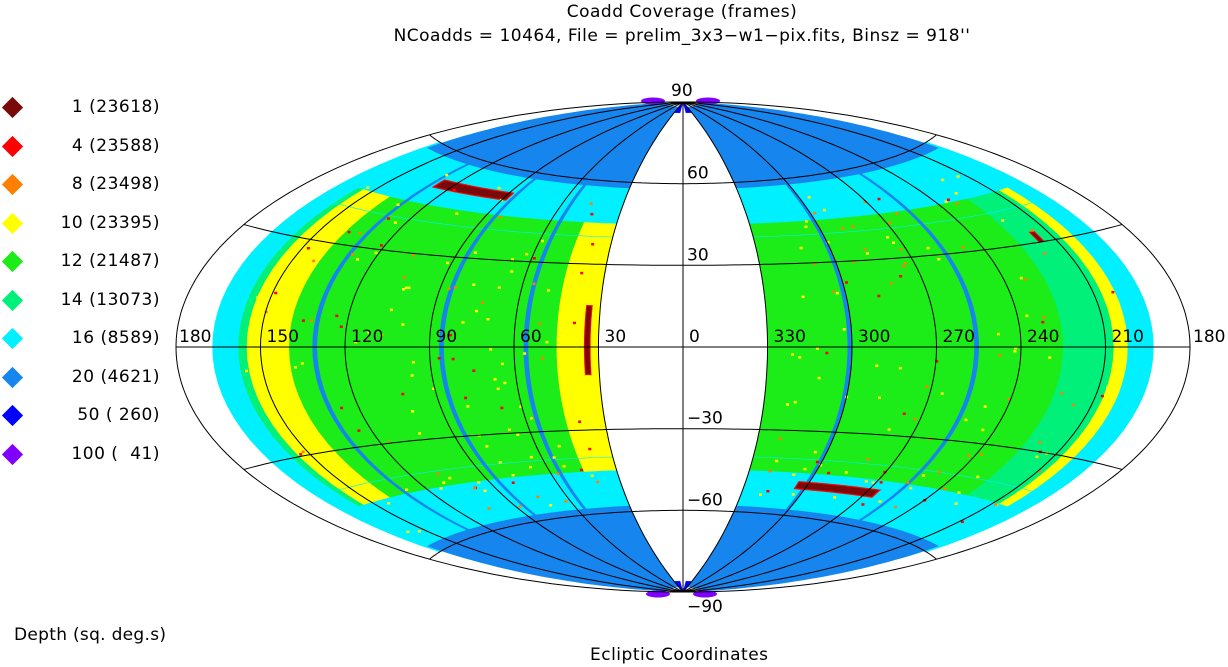  Describe the element at coordinates (110, 184) in the screenshot. I see `legend-label: 8 (23498)` at that location.